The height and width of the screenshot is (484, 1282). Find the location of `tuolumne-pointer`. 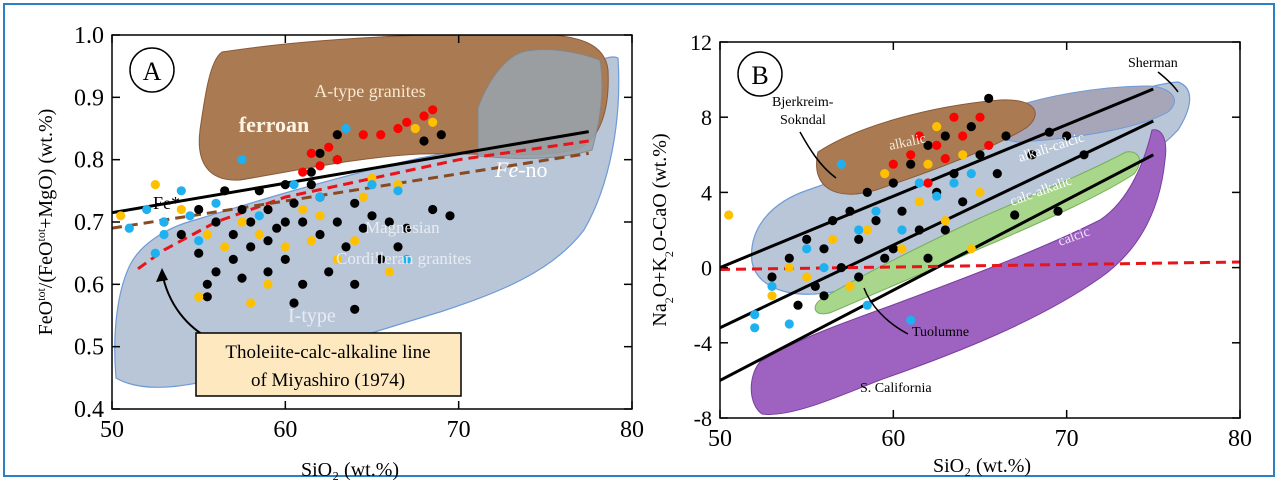

tuolumne-pointer is located at coordinates (886, 311).